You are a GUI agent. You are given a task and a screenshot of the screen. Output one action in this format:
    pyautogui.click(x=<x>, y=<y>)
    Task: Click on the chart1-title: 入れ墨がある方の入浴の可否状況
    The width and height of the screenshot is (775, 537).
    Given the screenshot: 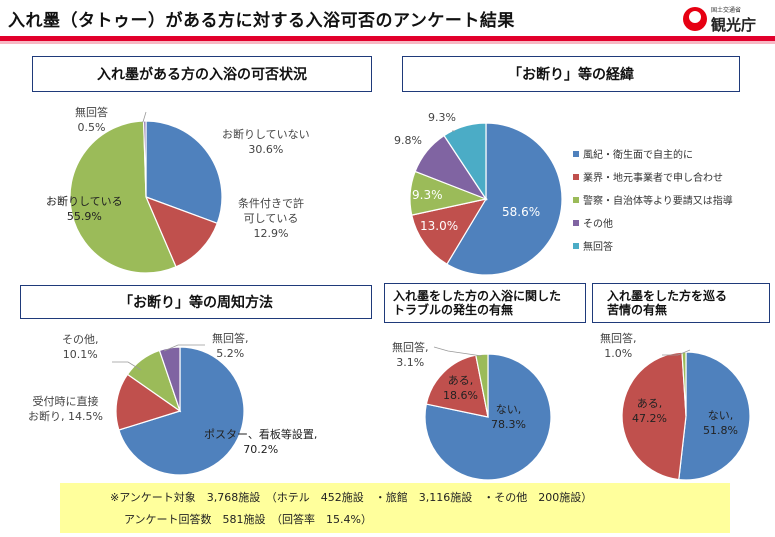 What is the action you would take?
    pyautogui.click(x=202, y=74)
    